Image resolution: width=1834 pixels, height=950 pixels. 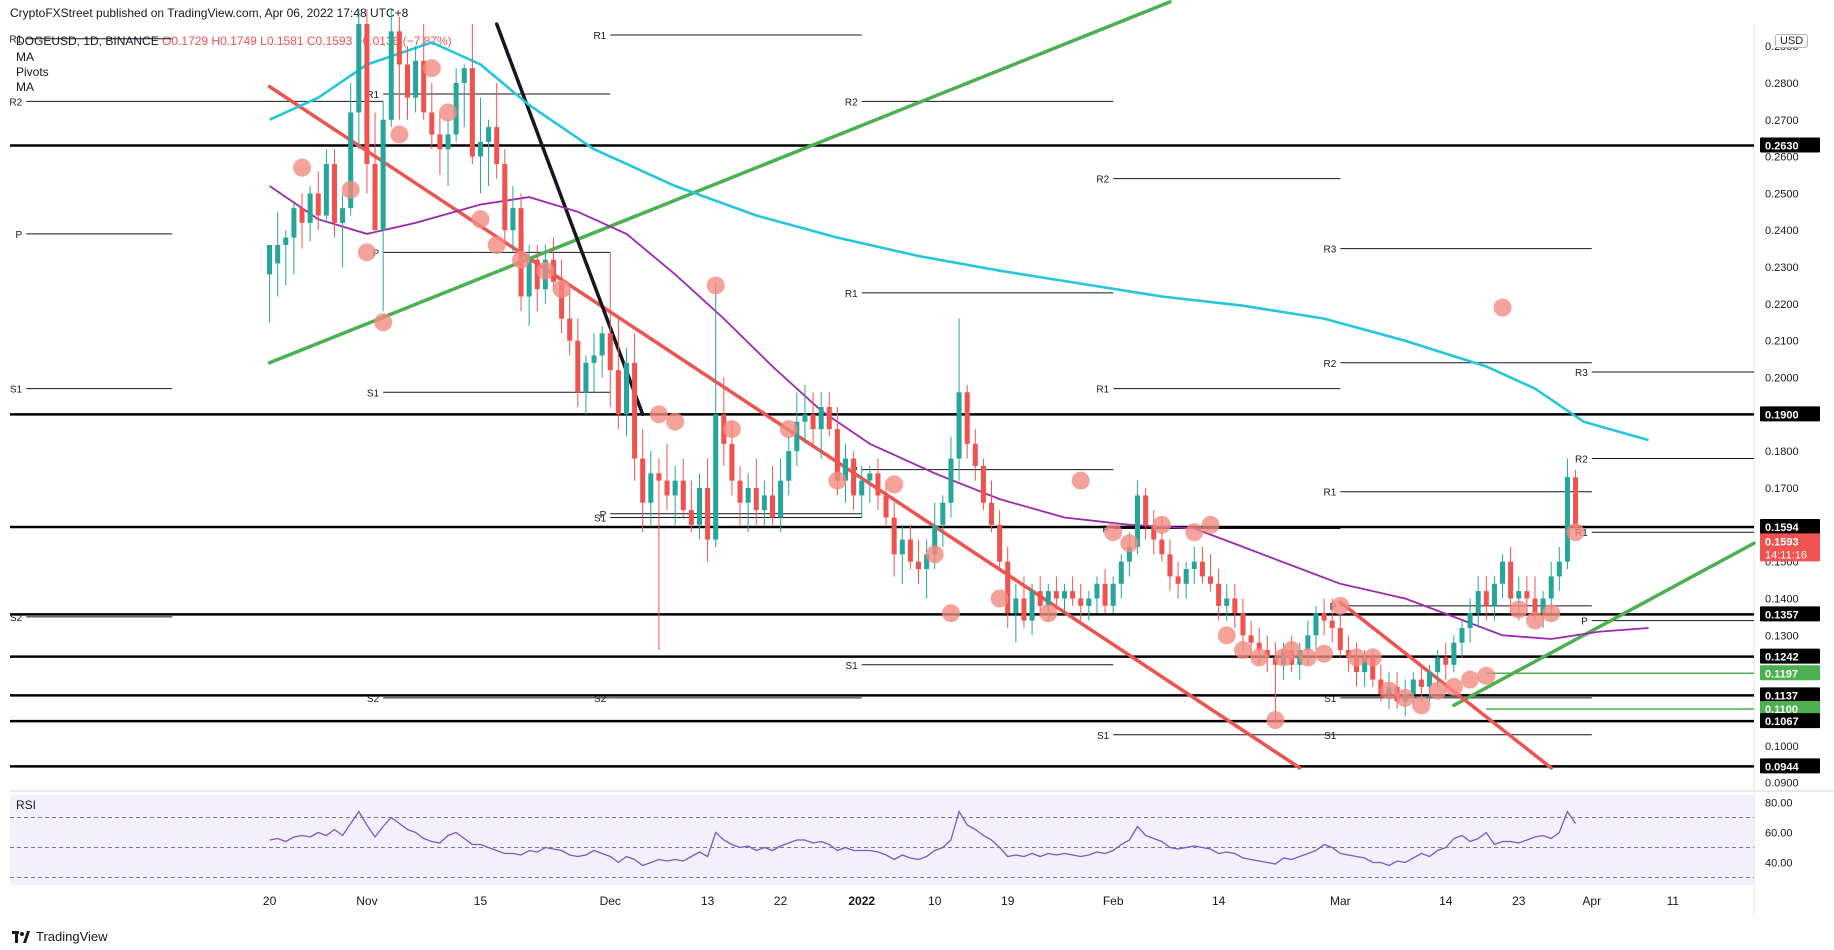 I want to click on indicator-ma-1: MA, so click(x=25, y=57).